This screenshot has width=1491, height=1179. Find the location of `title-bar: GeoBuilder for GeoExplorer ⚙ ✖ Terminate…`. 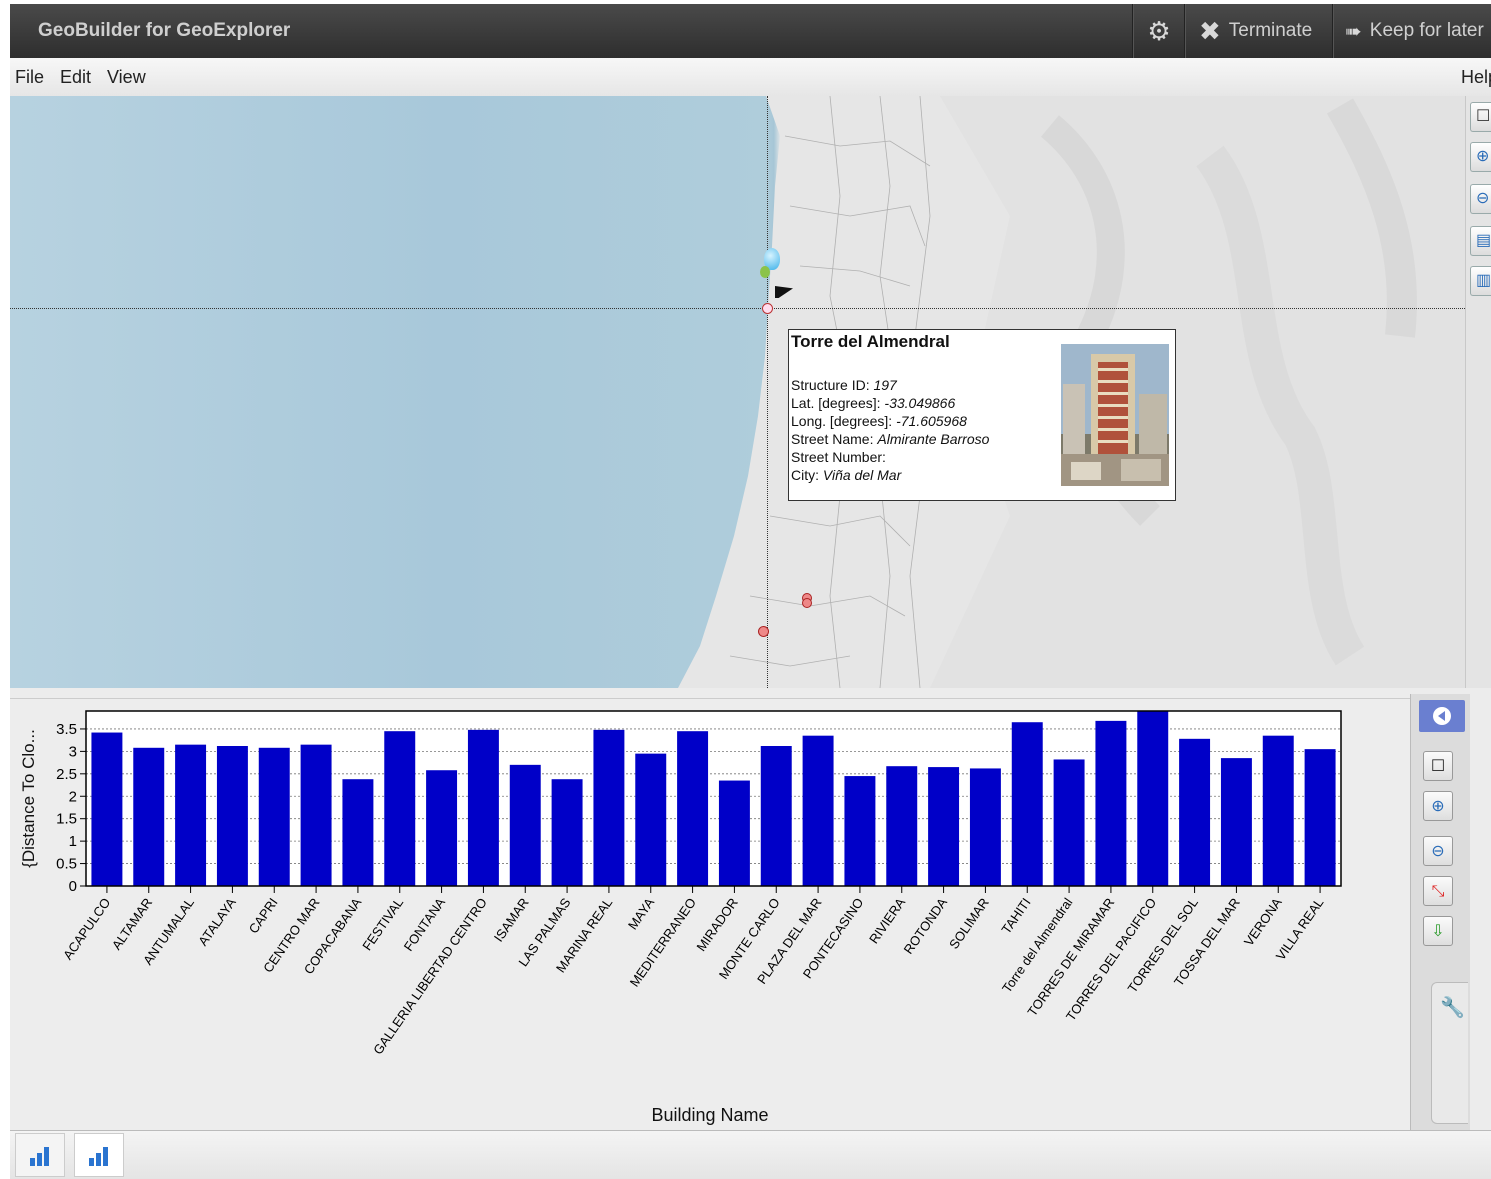

title-bar: GeoBuilder for GeoExplorer ⚙ ✖ Terminate… is located at coordinates (750, 31).